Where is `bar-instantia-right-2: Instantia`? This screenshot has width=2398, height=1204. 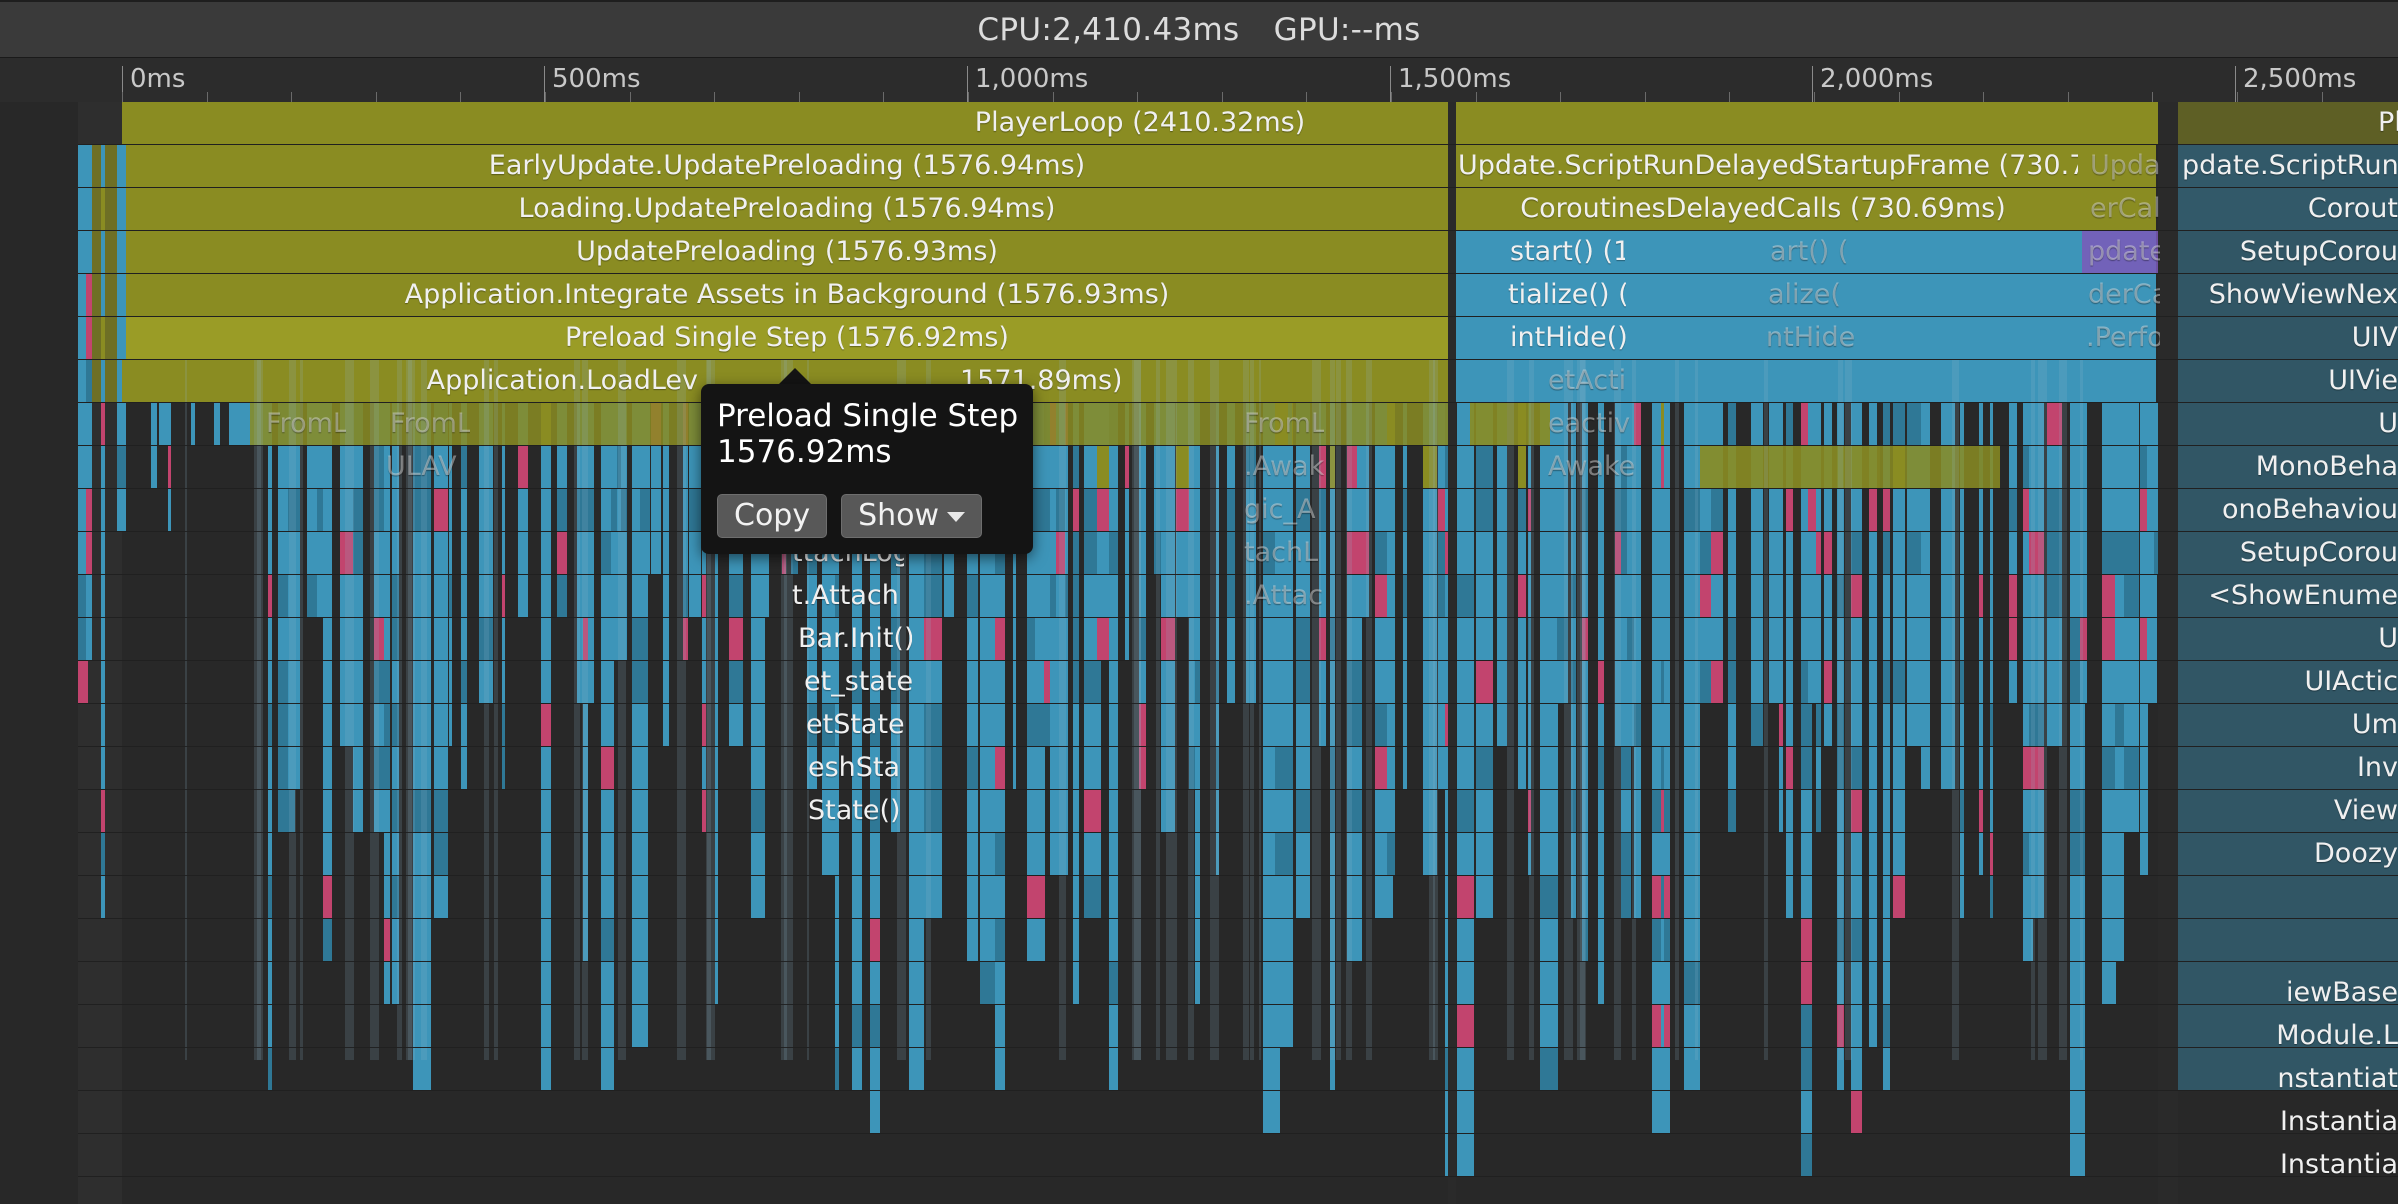
bar-instantia-right-2: Instantia is located at coordinates (2338, 1164).